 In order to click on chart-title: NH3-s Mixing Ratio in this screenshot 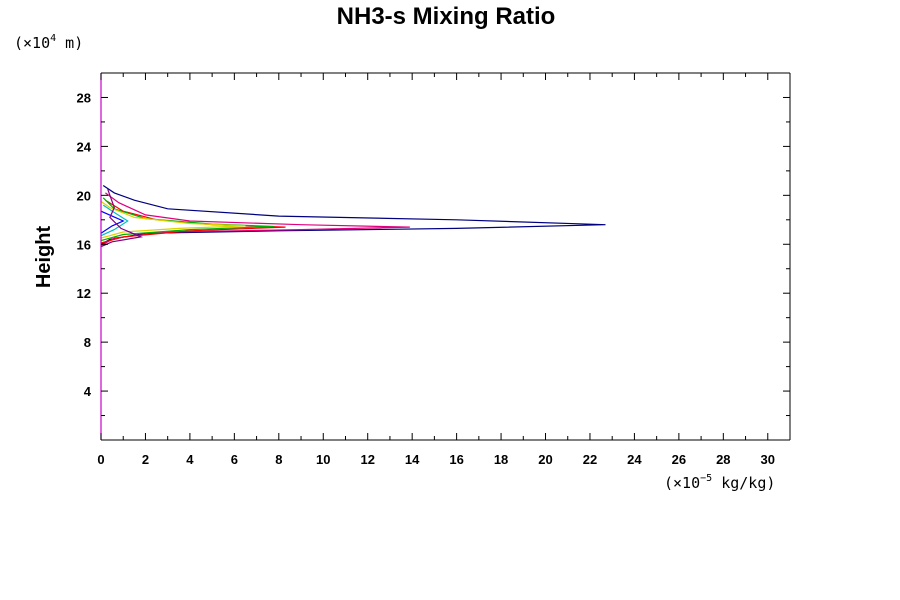, I will do `click(446, 16)`.